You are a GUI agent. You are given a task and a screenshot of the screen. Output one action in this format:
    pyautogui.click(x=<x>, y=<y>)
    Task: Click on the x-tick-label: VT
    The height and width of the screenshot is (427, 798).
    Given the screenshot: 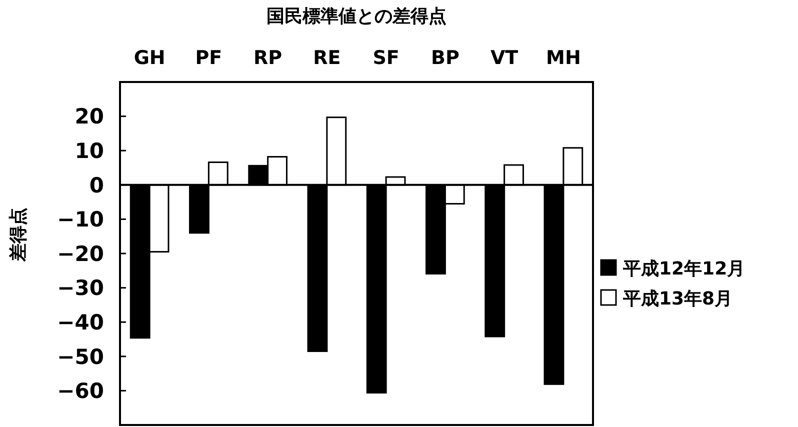 What is the action you would take?
    pyautogui.click(x=504, y=58)
    